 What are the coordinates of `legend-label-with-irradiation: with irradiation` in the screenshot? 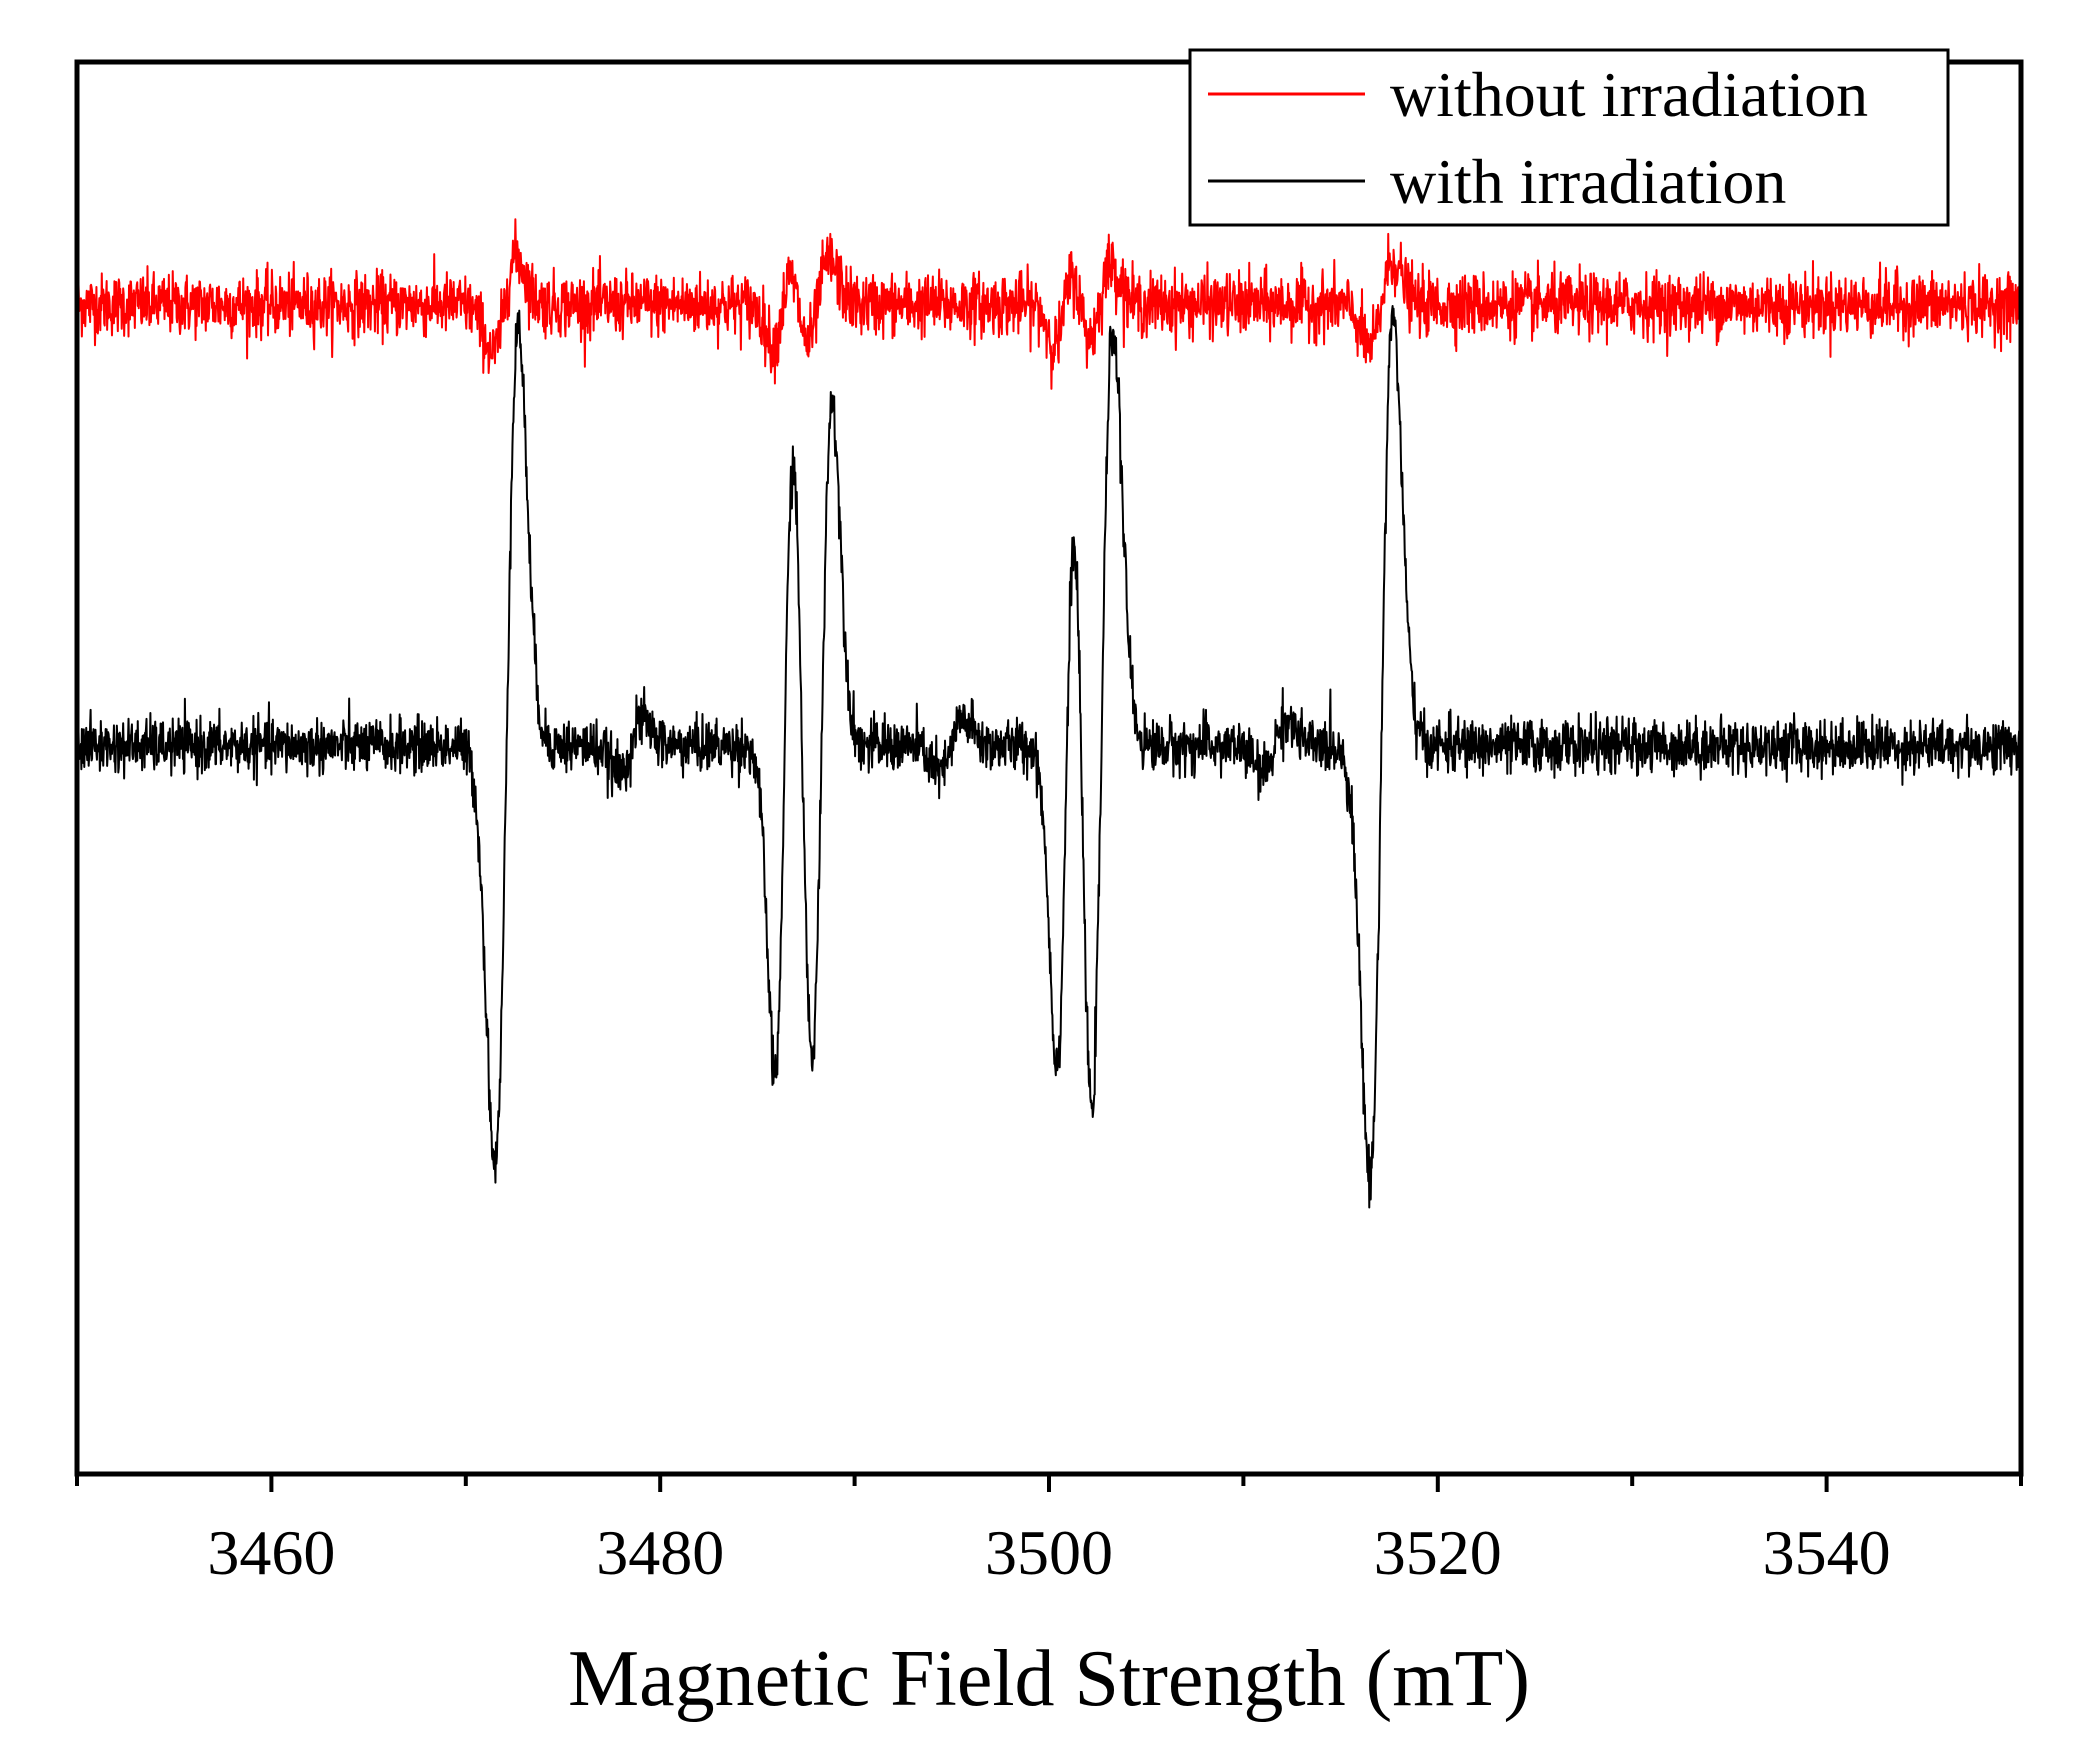 It's located at (1588, 181).